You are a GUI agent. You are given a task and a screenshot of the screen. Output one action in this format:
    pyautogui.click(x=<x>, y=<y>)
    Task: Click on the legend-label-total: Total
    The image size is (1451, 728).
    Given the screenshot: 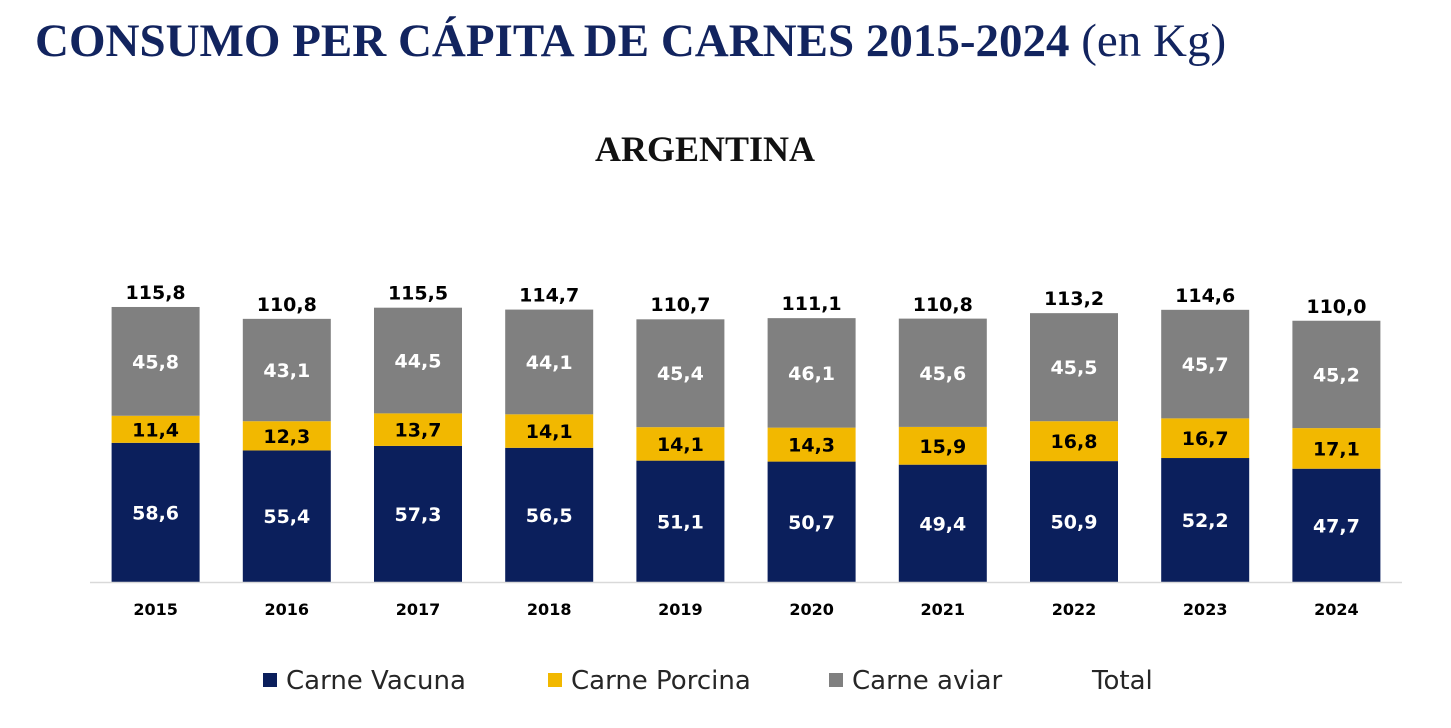 What is the action you would take?
    pyautogui.click(x=1122, y=681)
    